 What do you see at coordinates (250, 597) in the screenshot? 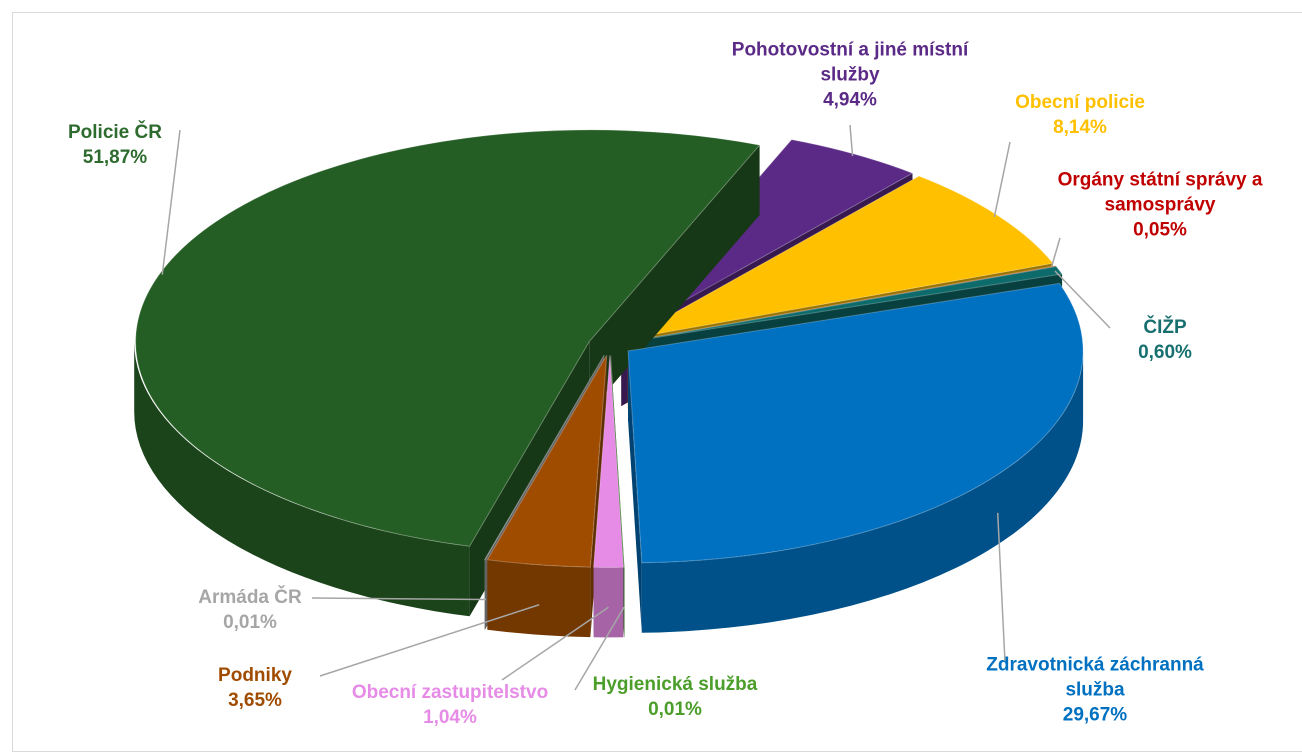
I see `category-label: Armáda ČR` at bounding box center [250, 597].